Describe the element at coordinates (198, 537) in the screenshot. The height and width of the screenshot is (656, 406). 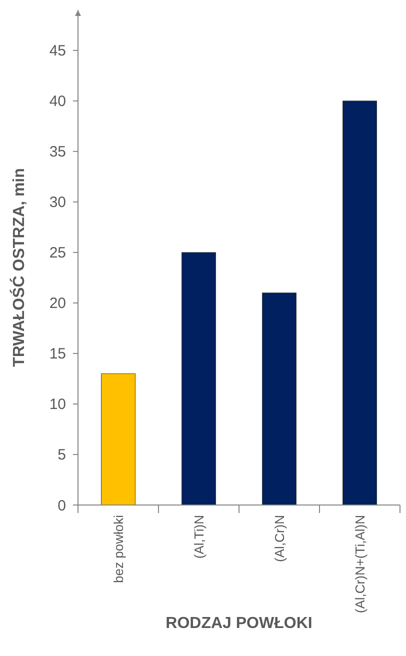
I see `x-tick-label: (Al,Ti)N` at that location.